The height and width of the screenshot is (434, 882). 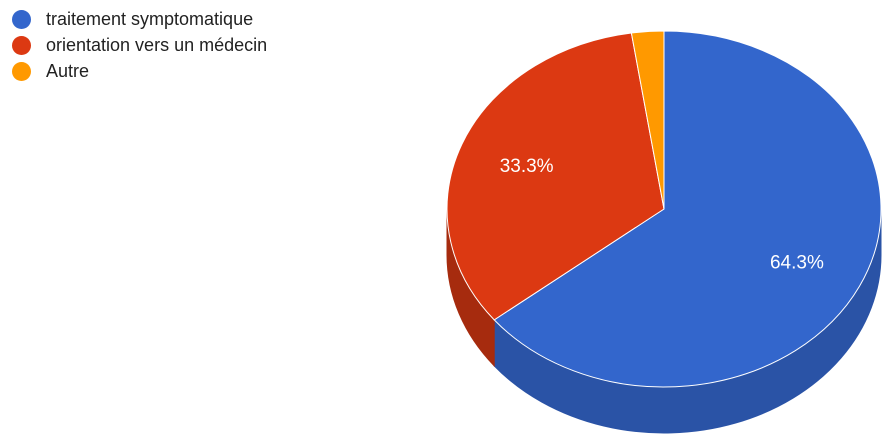 I want to click on legend-label: orientation vers un médecin, so click(x=157, y=45).